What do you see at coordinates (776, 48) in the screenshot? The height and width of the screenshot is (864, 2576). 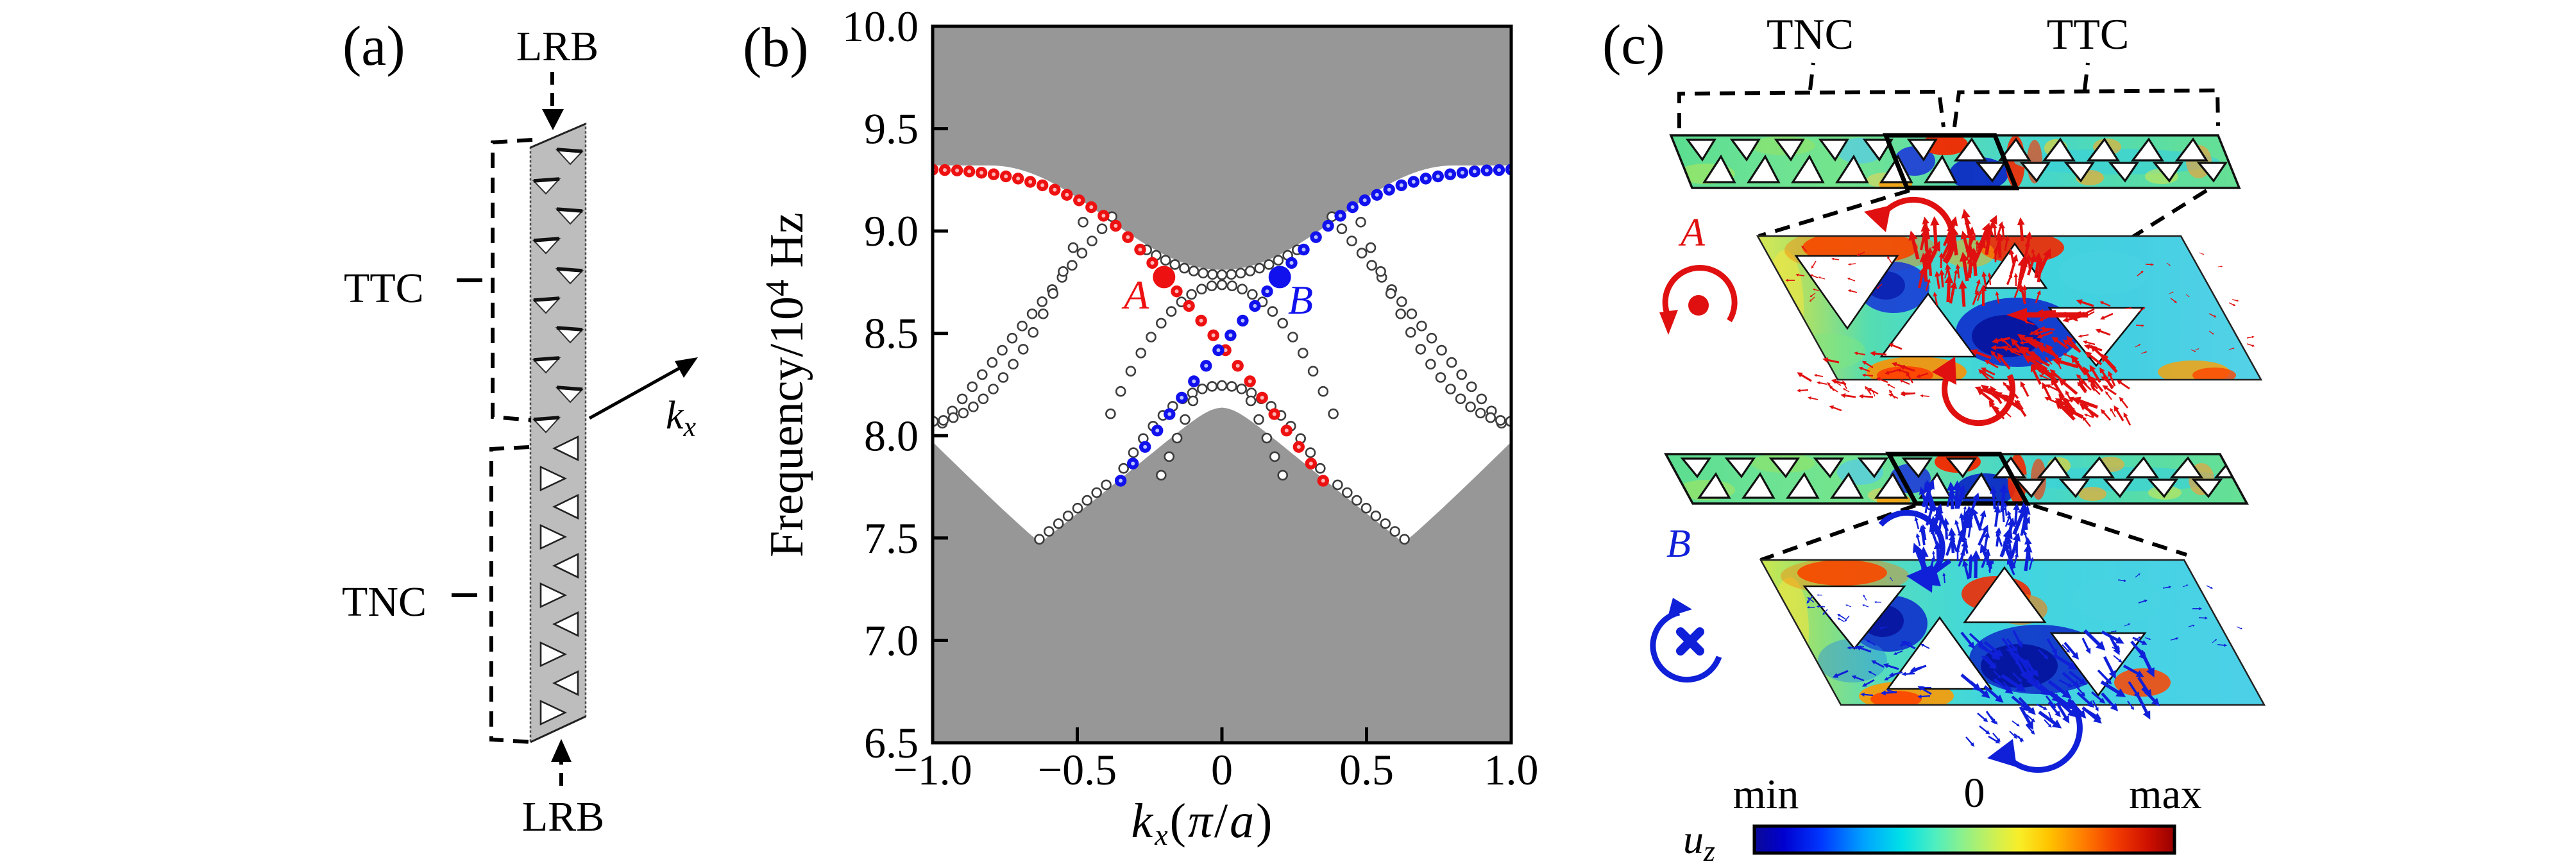 I see `svg-text: (b)` at bounding box center [776, 48].